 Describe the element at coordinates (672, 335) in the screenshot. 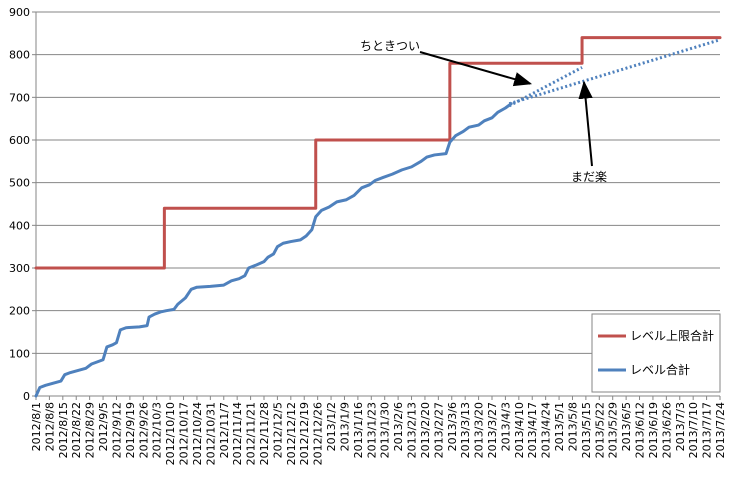

I see `legend-label: レベル上限合計` at that location.